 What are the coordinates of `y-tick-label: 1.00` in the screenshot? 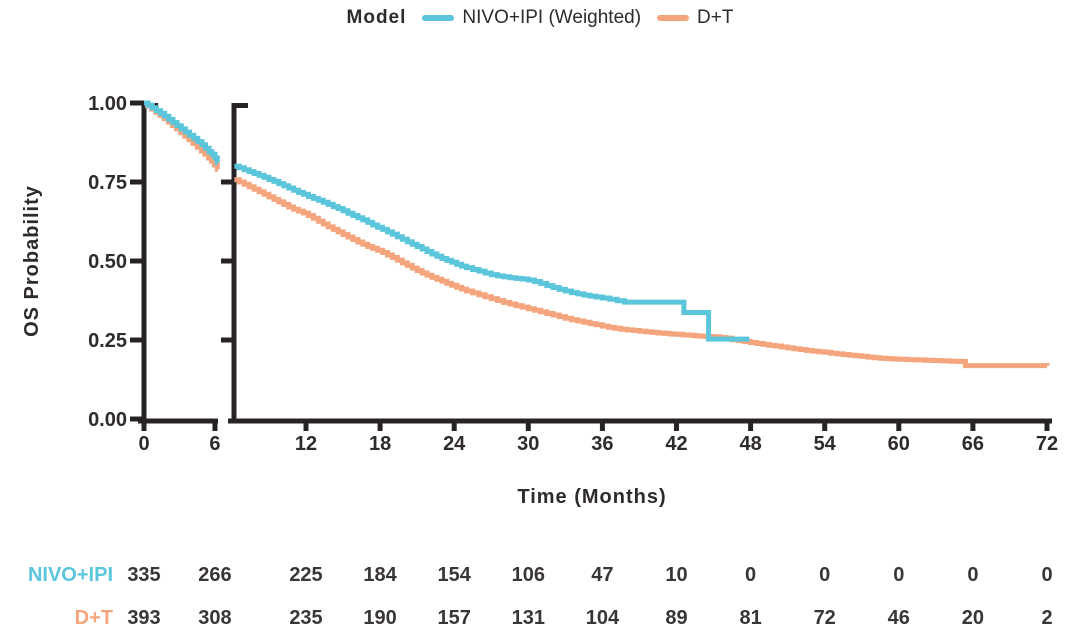 It's located at (107, 104).